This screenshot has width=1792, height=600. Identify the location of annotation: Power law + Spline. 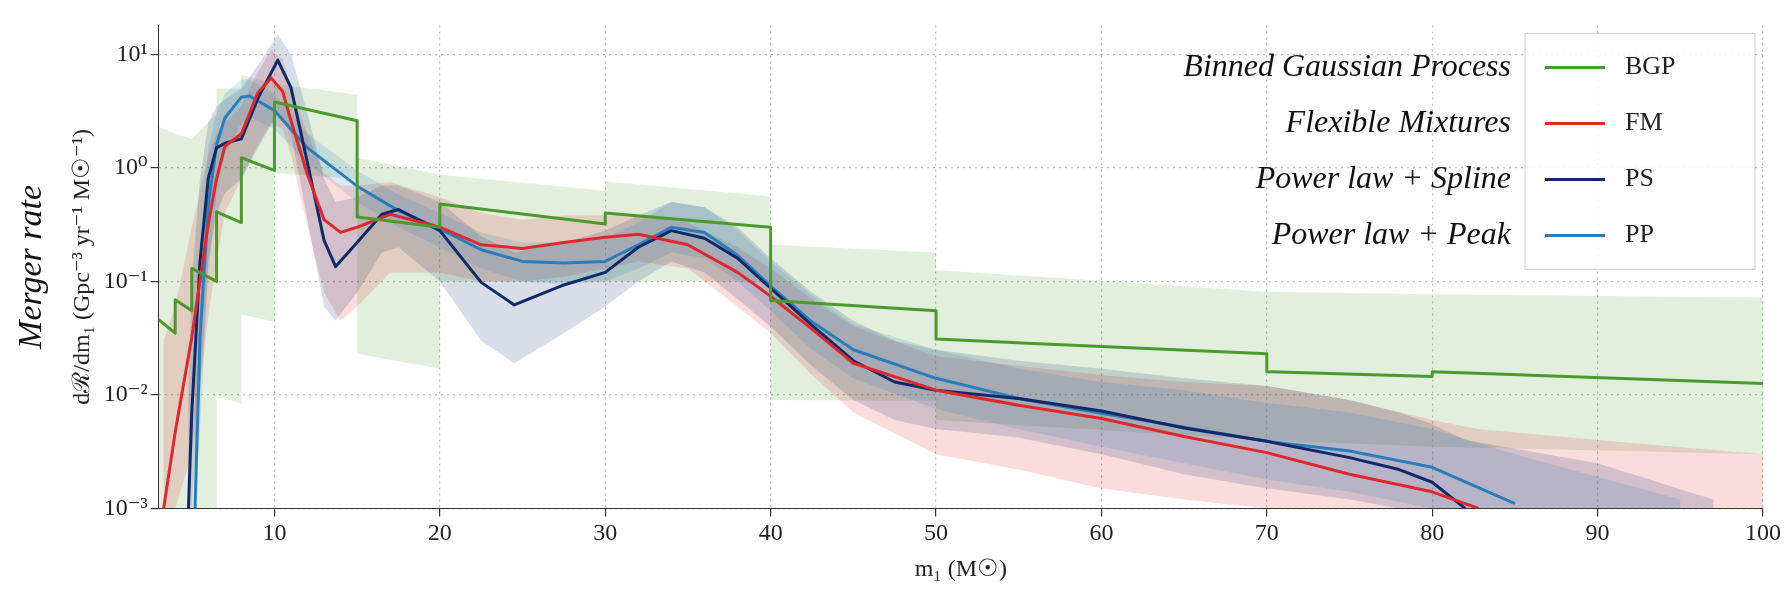
(1382, 176).